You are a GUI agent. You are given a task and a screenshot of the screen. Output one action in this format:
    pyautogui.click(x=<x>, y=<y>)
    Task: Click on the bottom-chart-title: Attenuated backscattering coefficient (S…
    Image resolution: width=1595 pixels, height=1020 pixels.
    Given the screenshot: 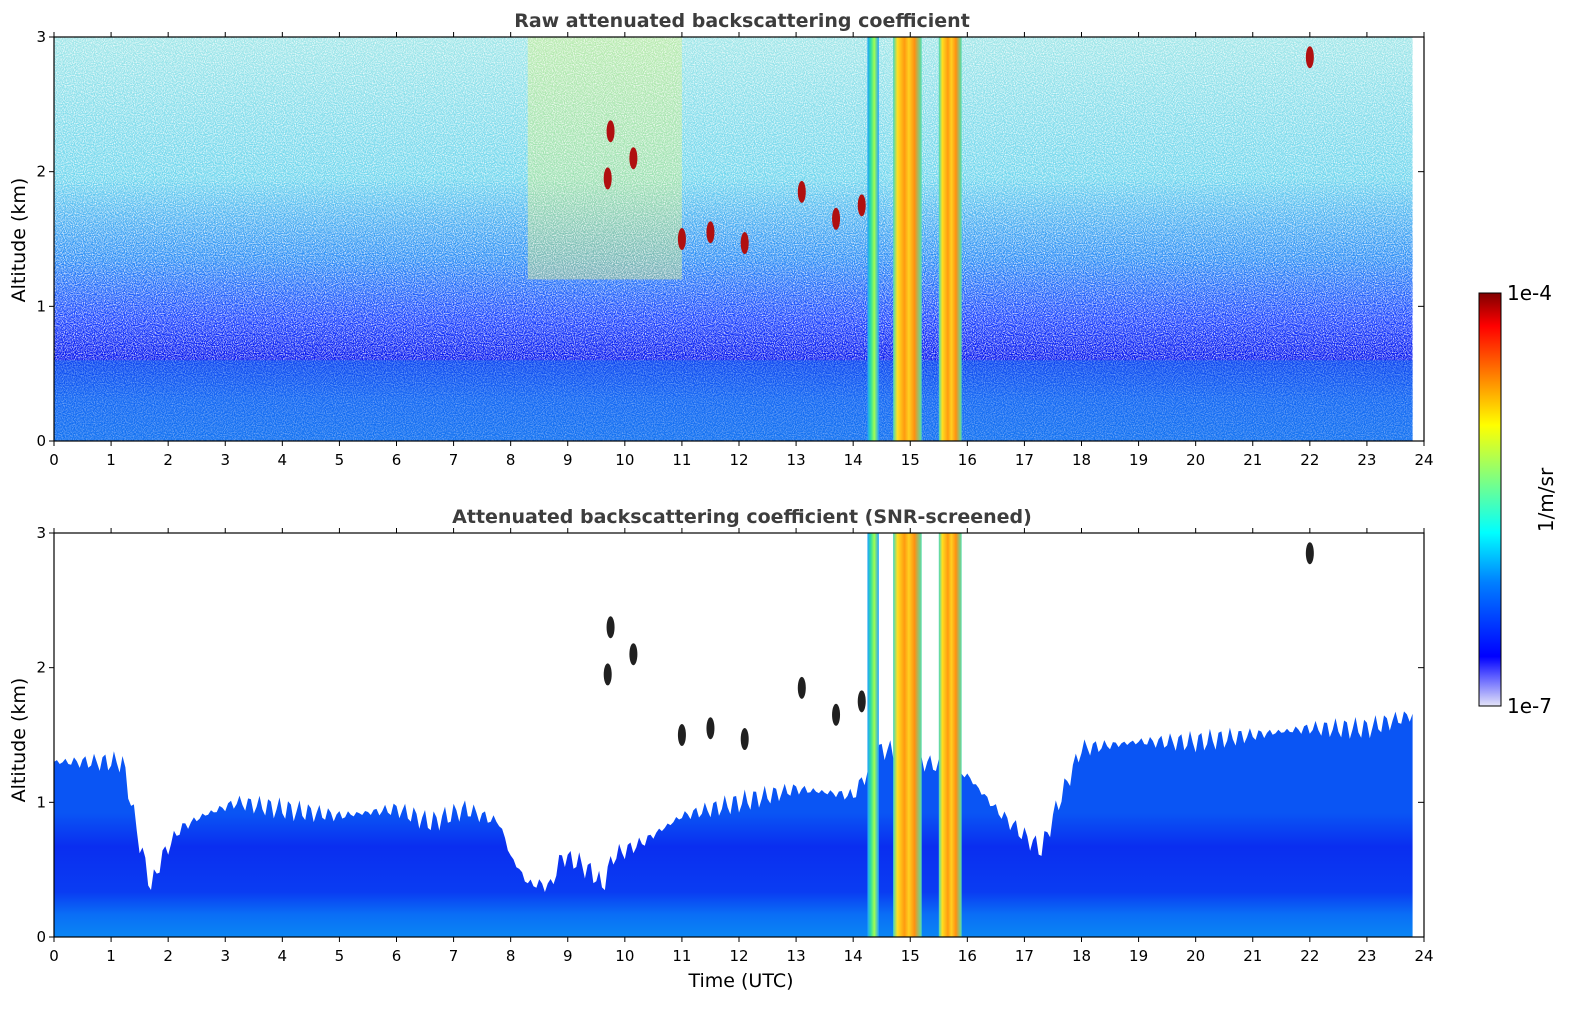 What is the action you would take?
    pyautogui.click(x=742, y=517)
    